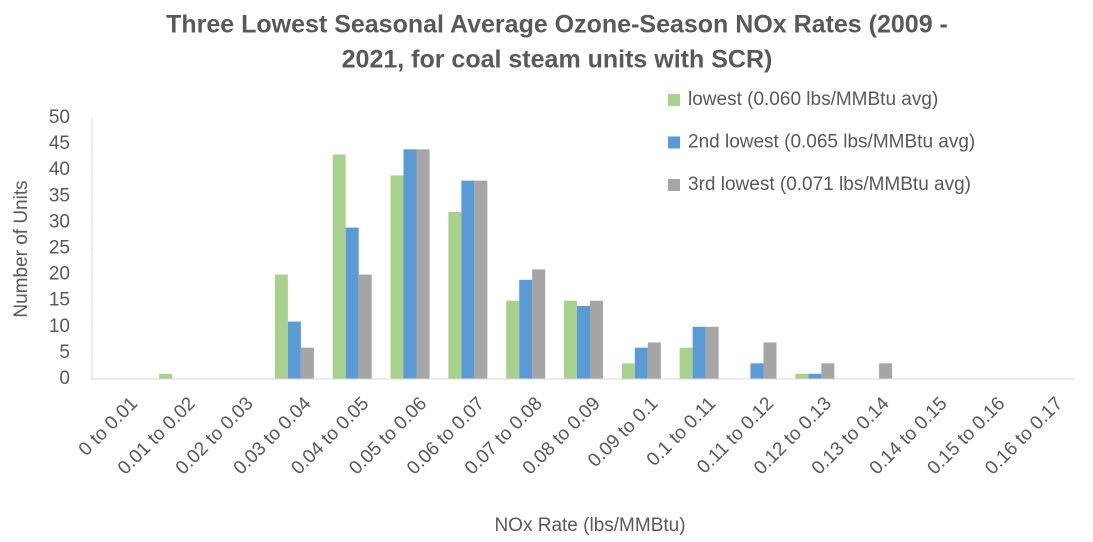 Image resolution: width=1093 pixels, height=542 pixels. What do you see at coordinates (59, 195) in the screenshot?
I see `y-tick-label: 35` at bounding box center [59, 195].